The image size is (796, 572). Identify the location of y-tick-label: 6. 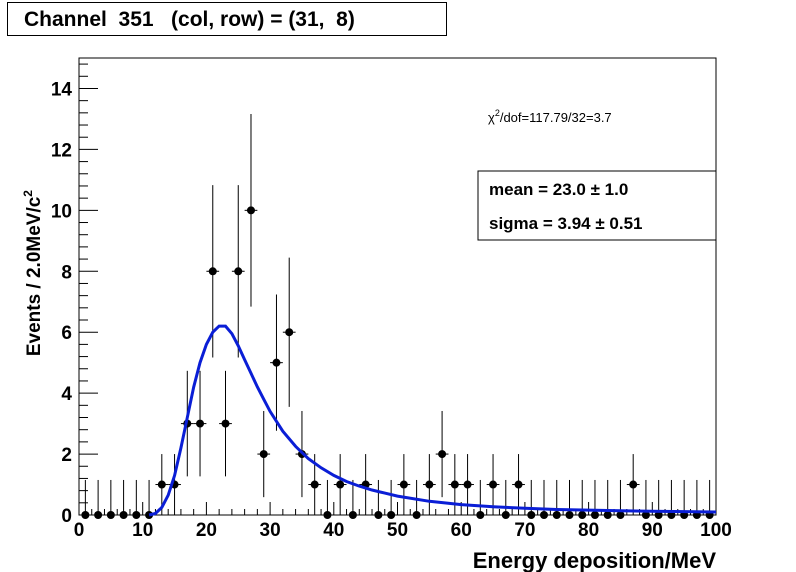
(66, 333).